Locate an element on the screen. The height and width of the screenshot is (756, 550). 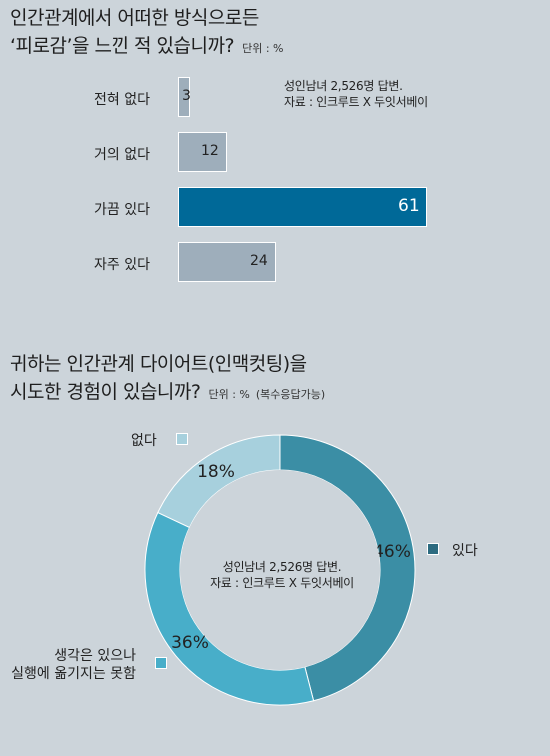
chart1-source-note: 성인남녀 2,526명 답변. 자료 : 인크루트 X 두잇서베이 is located at coordinates (356, 94).